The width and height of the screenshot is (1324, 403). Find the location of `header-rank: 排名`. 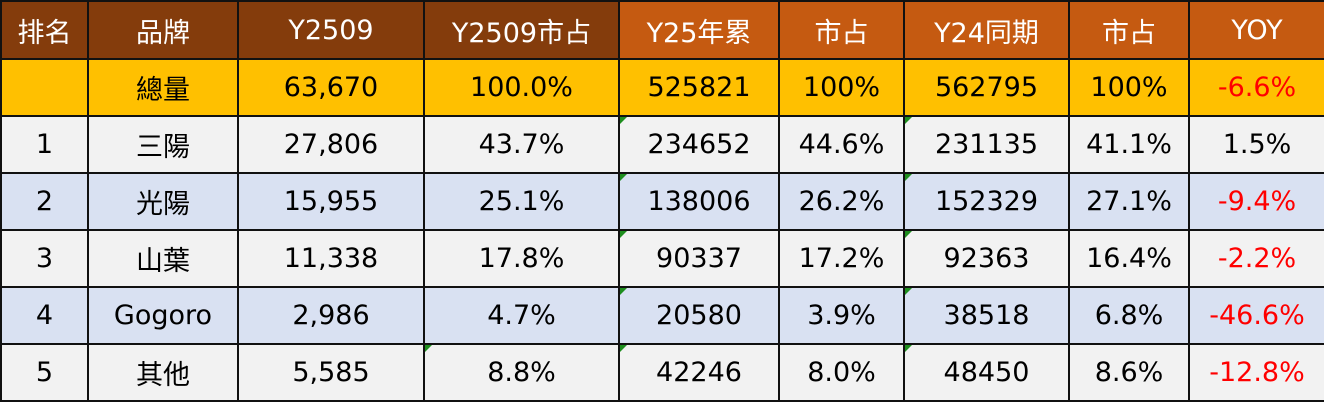

header-rank: 排名 is located at coordinates (44, 30).